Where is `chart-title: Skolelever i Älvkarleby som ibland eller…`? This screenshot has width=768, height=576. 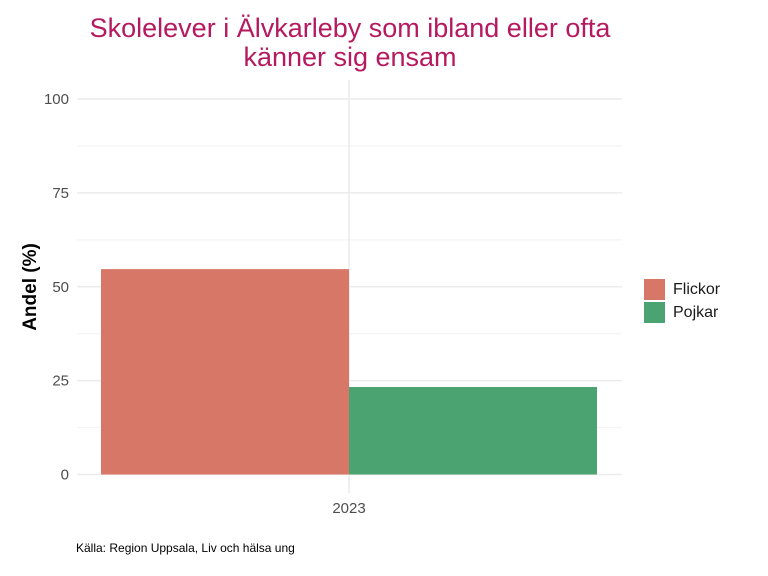 chart-title: Skolelever i Älvkarleby som ibland eller… is located at coordinates (350, 43).